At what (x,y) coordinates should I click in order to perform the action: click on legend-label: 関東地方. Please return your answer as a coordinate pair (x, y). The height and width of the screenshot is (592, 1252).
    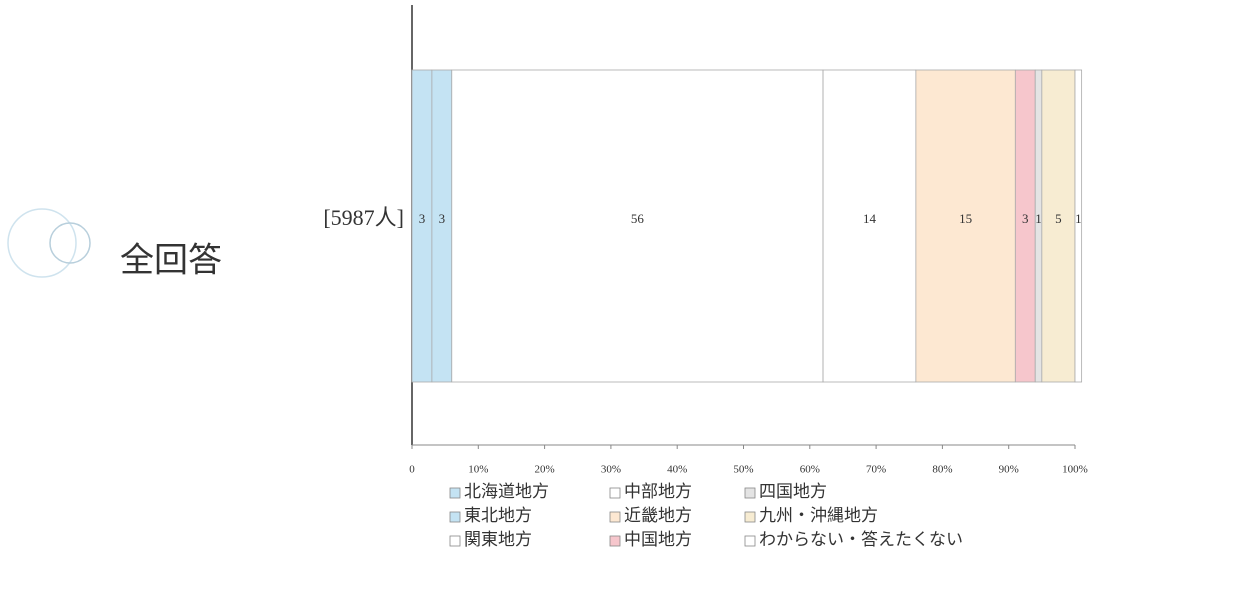
    Looking at the image, I should click on (498, 539).